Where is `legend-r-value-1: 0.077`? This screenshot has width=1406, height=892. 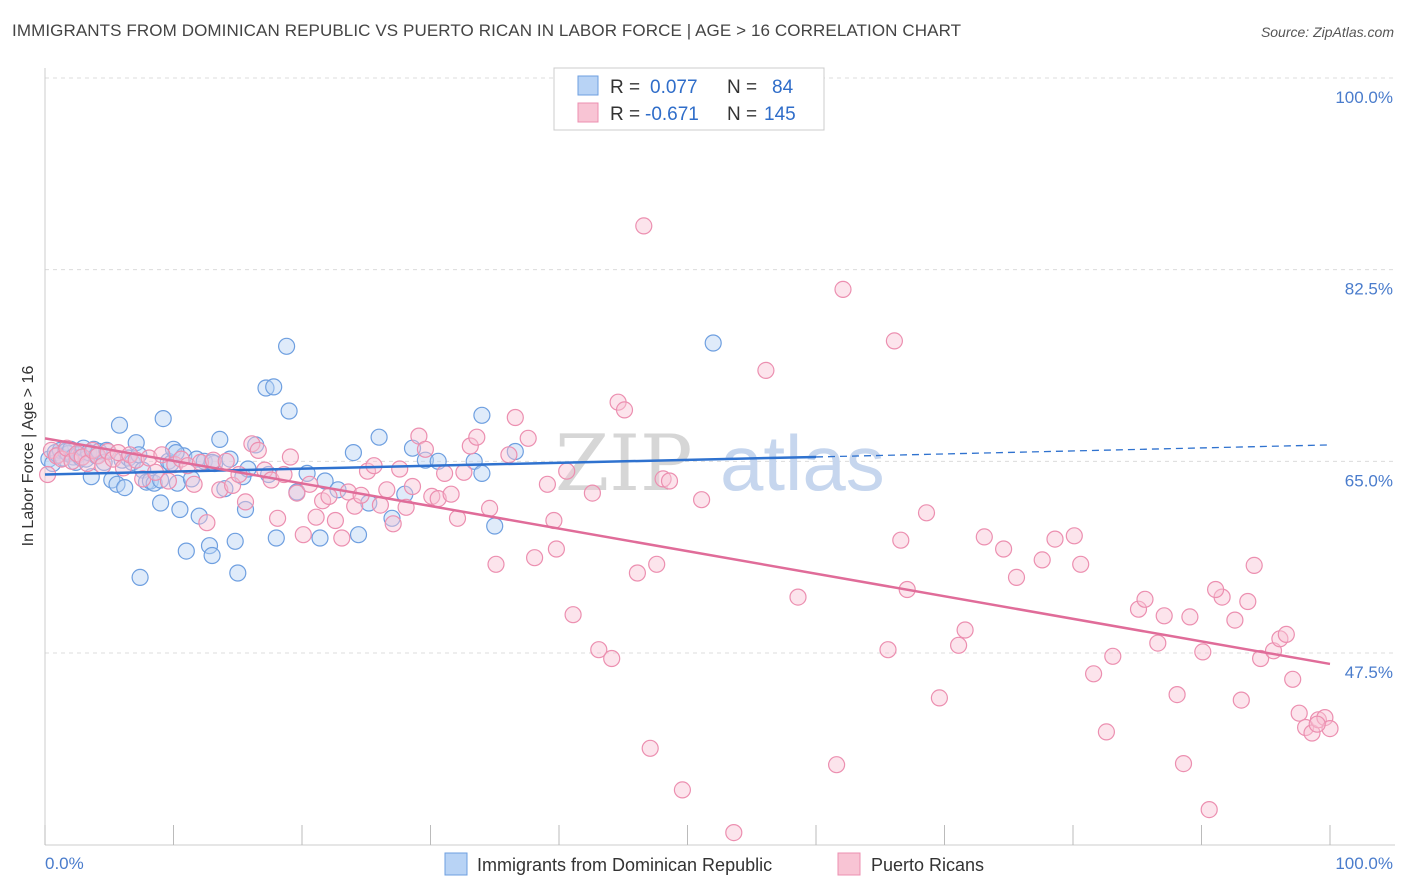 legend-r-value-1: 0.077 is located at coordinates (674, 87).